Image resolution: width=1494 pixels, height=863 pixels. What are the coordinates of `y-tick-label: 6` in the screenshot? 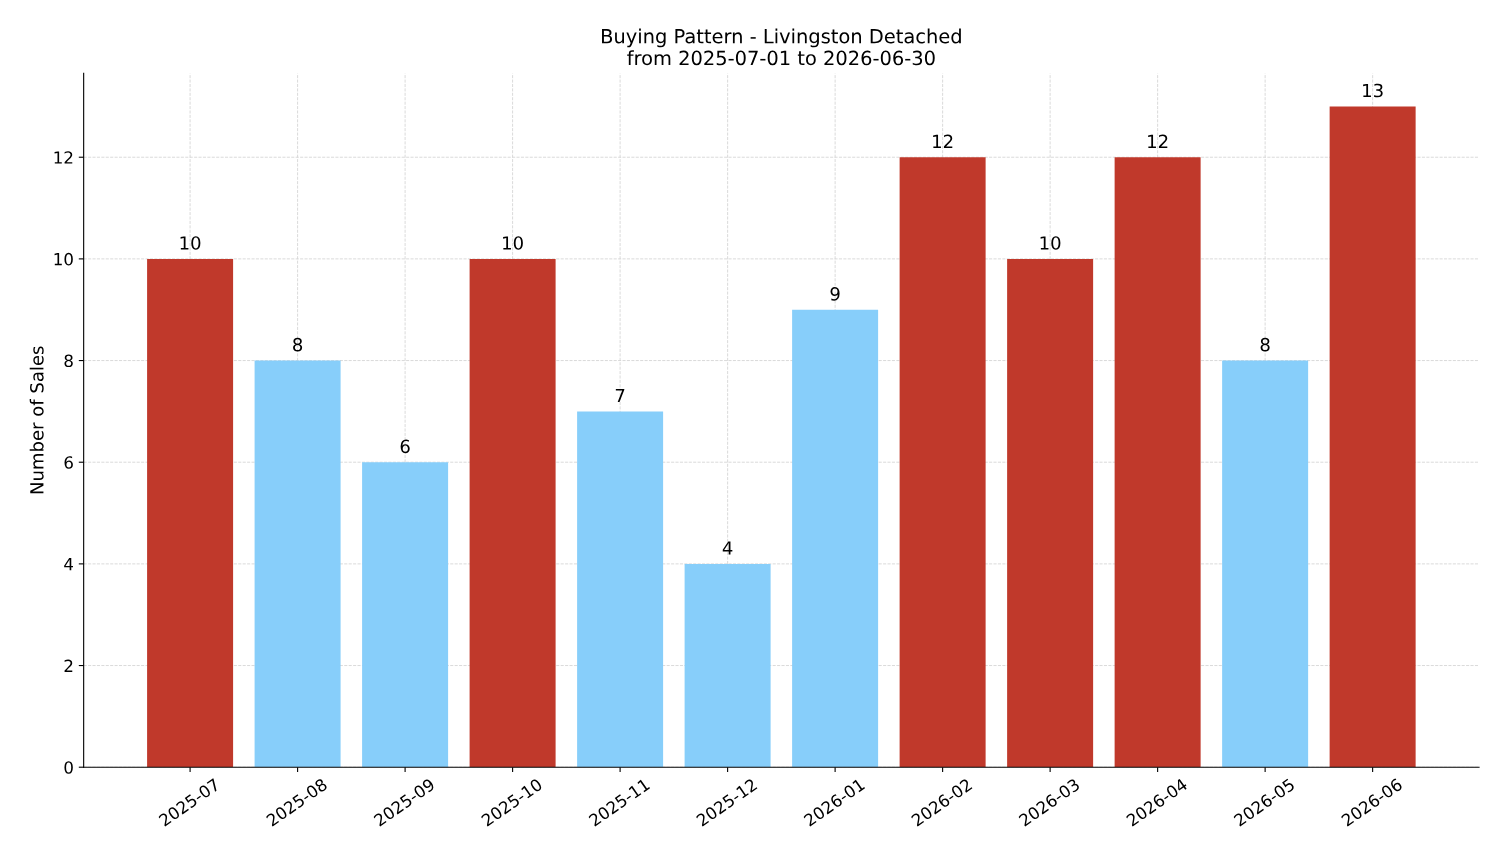 It's located at (68, 462).